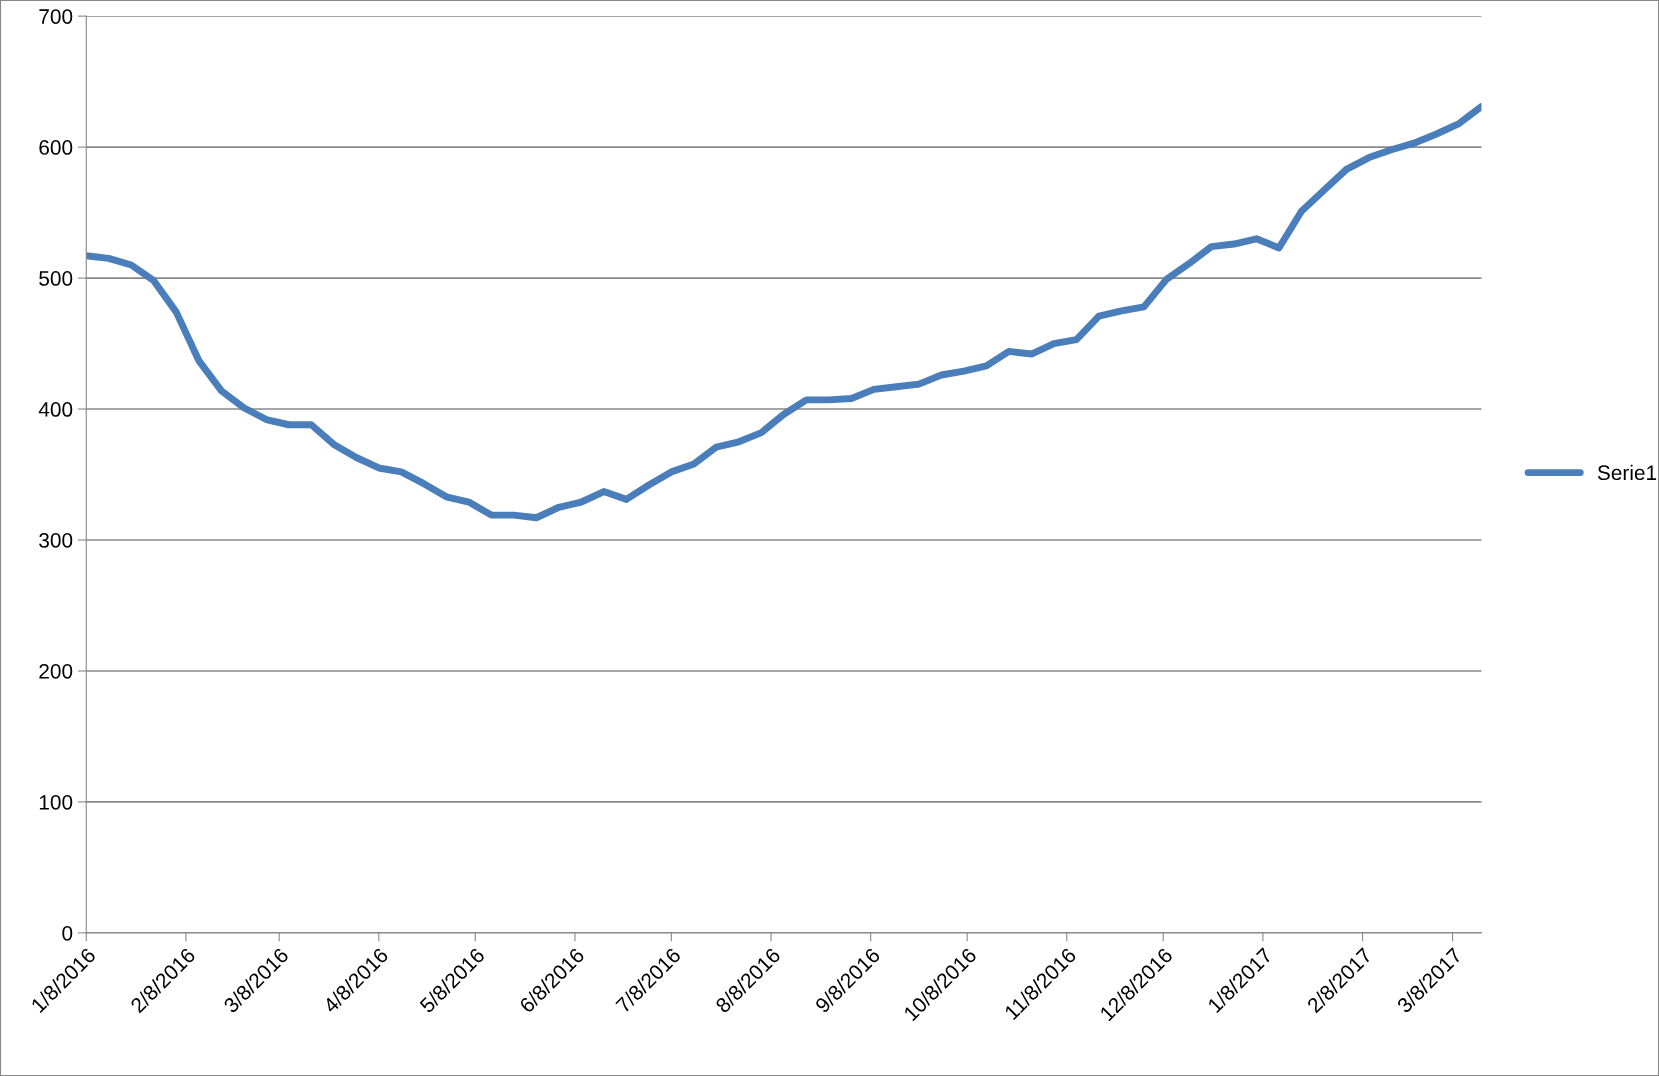 The height and width of the screenshot is (1076, 1659). I want to click on y-tick-label: 100, so click(56, 802).